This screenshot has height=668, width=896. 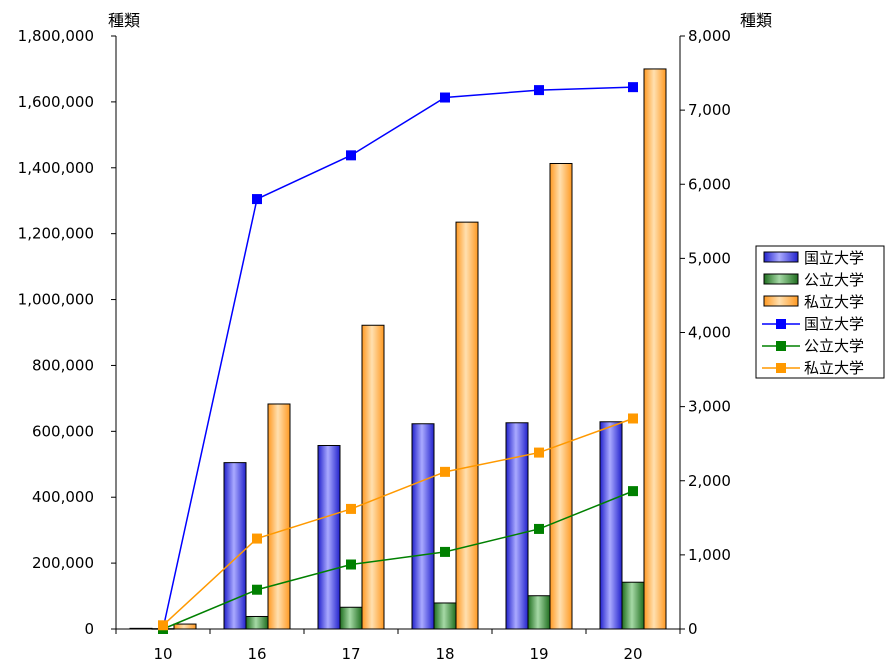 What do you see at coordinates (538, 654) in the screenshot?
I see `x-tick-label: 19` at bounding box center [538, 654].